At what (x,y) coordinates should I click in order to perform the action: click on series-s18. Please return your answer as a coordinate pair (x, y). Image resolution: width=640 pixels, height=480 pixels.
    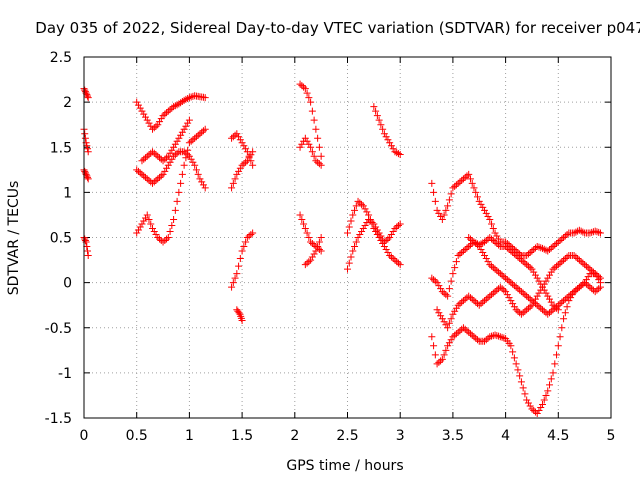
    Looking at the image, I should click on (374, 244).